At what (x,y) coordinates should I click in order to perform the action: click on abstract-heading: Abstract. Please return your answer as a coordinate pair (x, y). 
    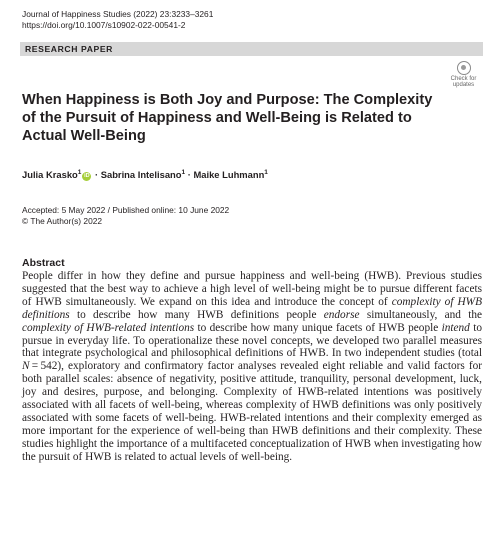
    Looking at the image, I should click on (43, 263).